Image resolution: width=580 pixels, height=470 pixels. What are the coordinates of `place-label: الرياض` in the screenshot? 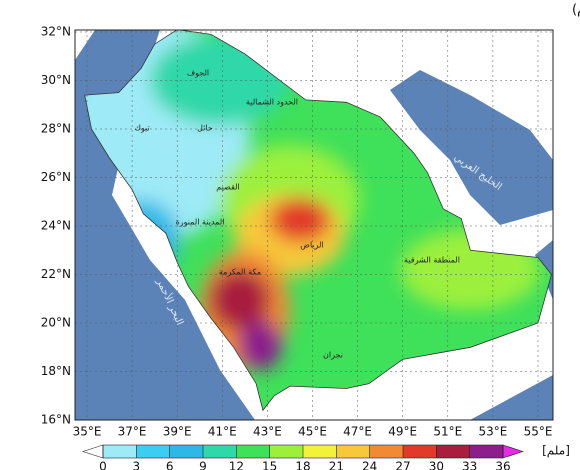 It's located at (311, 245).